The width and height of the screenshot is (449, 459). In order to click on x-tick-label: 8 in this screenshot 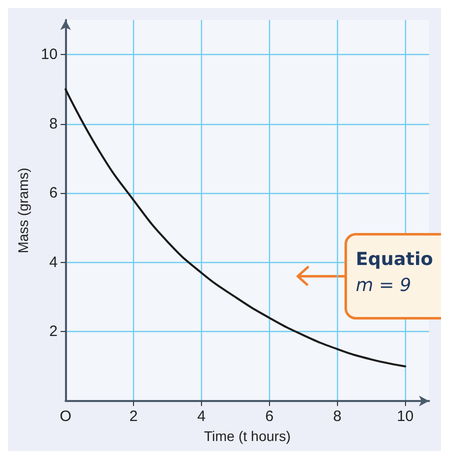, I will do `click(337, 416)`.